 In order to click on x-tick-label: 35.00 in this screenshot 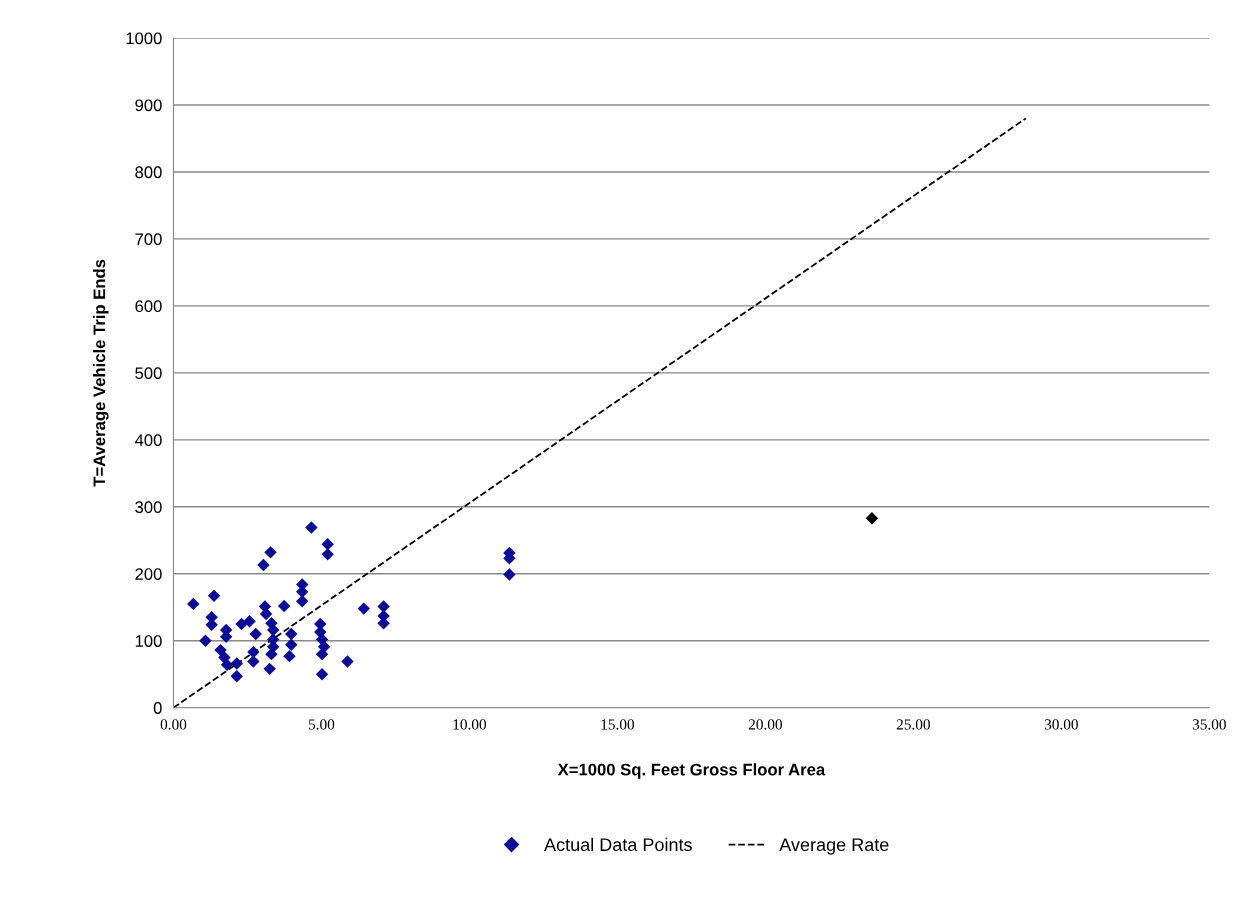, I will do `click(1209, 724)`.